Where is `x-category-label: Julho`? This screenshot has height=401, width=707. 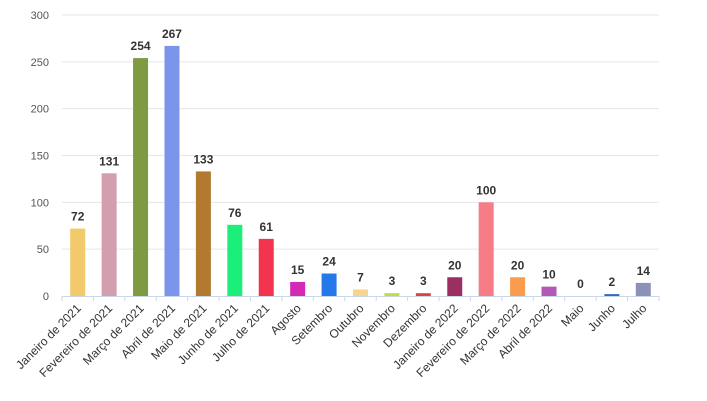 x-category-label: Julho is located at coordinates (634, 316).